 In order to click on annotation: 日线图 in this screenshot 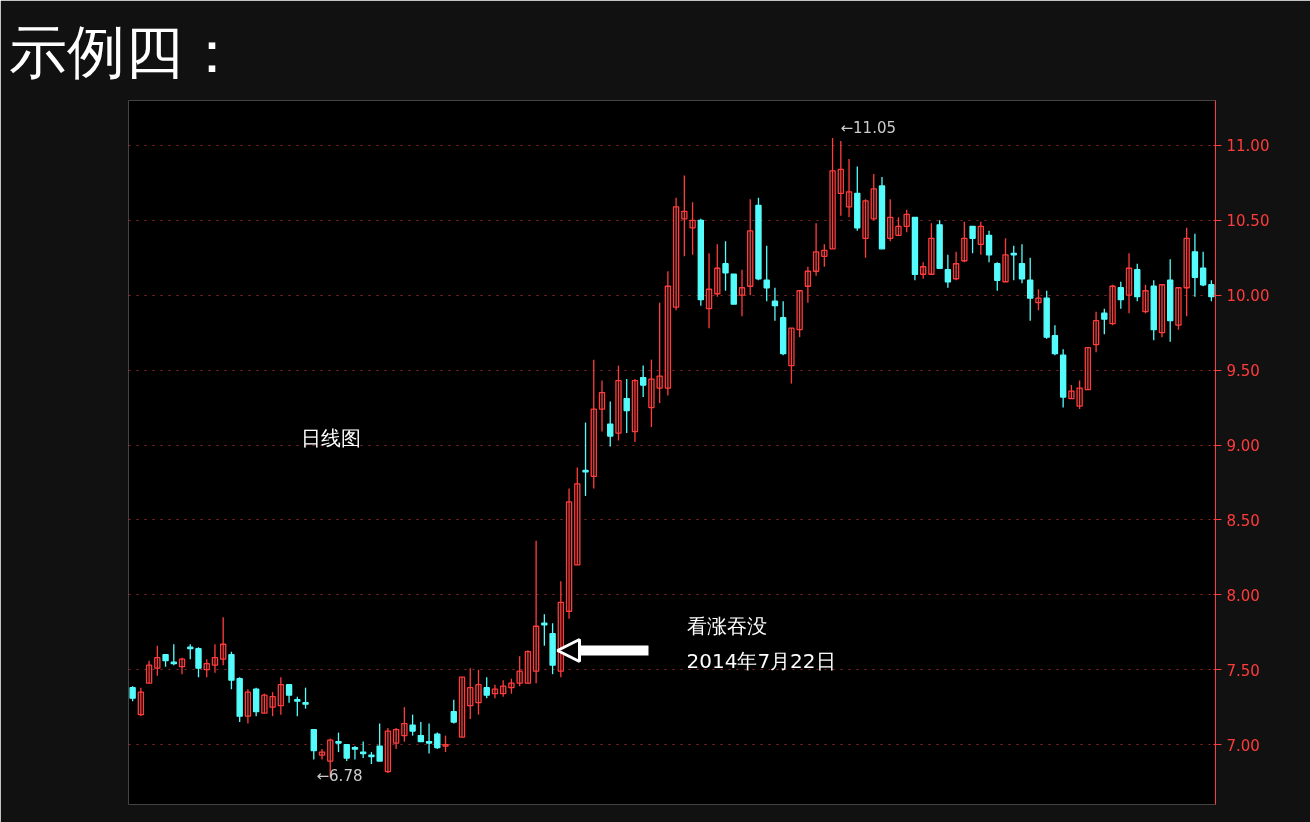, I will do `click(330, 437)`.